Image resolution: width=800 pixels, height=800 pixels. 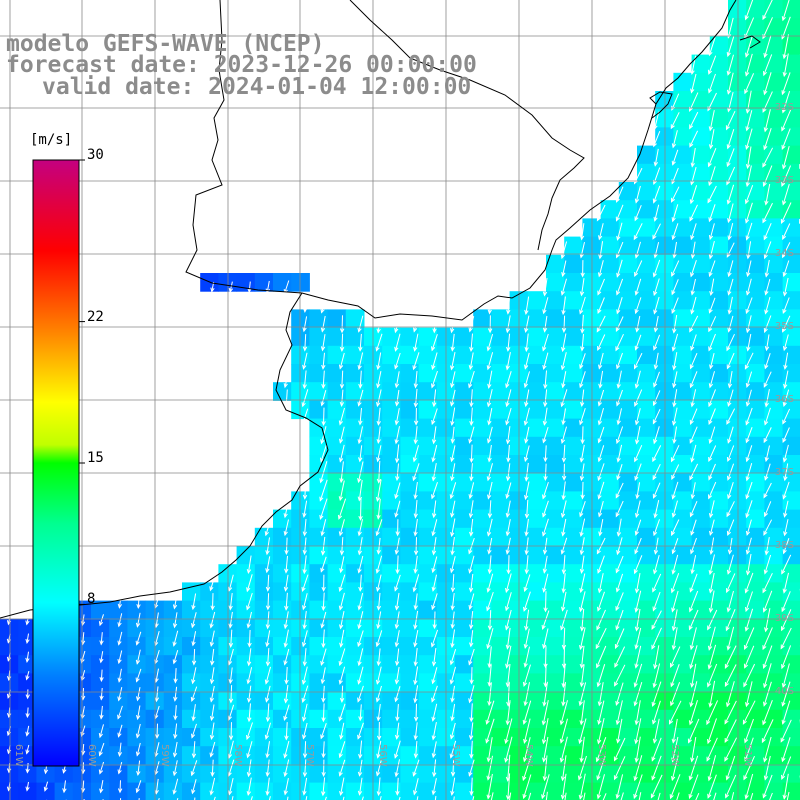 I want to click on longitude-label: 61W, so click(x=18, y=755).